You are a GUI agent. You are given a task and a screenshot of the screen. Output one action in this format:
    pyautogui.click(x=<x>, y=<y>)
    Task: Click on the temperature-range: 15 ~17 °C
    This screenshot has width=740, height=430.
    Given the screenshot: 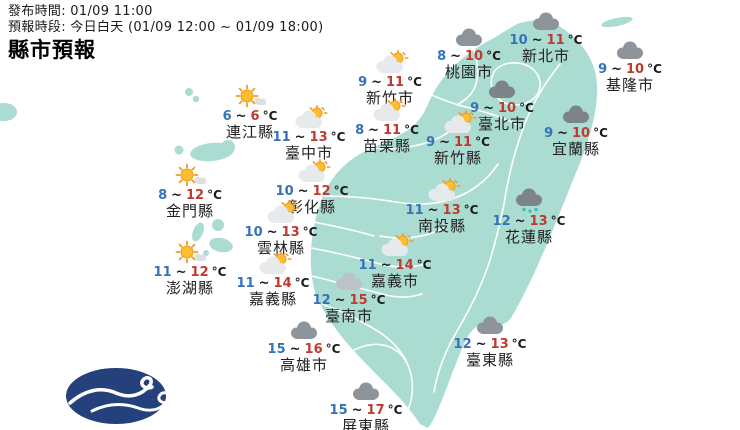 What is the action you would take?
    pyautogui.click(x=366, y=410)
    